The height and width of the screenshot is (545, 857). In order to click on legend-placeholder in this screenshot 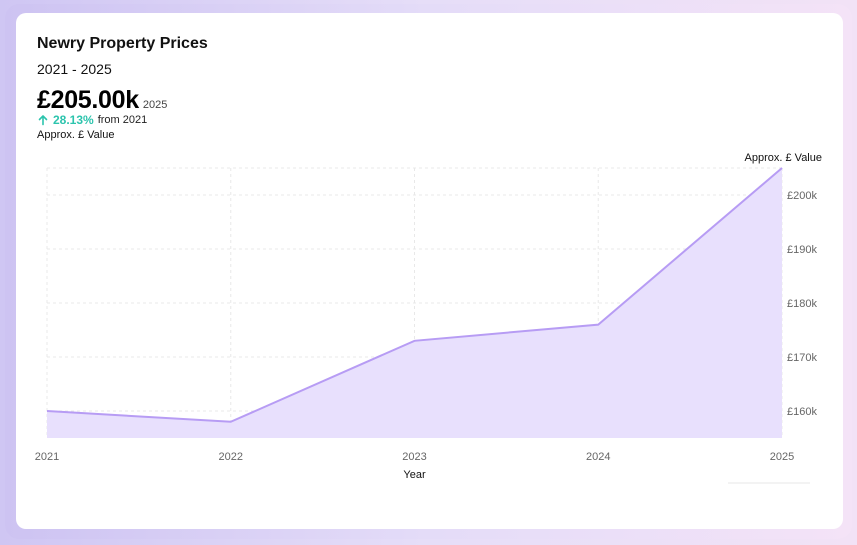, I will do `click(769, 483)`.